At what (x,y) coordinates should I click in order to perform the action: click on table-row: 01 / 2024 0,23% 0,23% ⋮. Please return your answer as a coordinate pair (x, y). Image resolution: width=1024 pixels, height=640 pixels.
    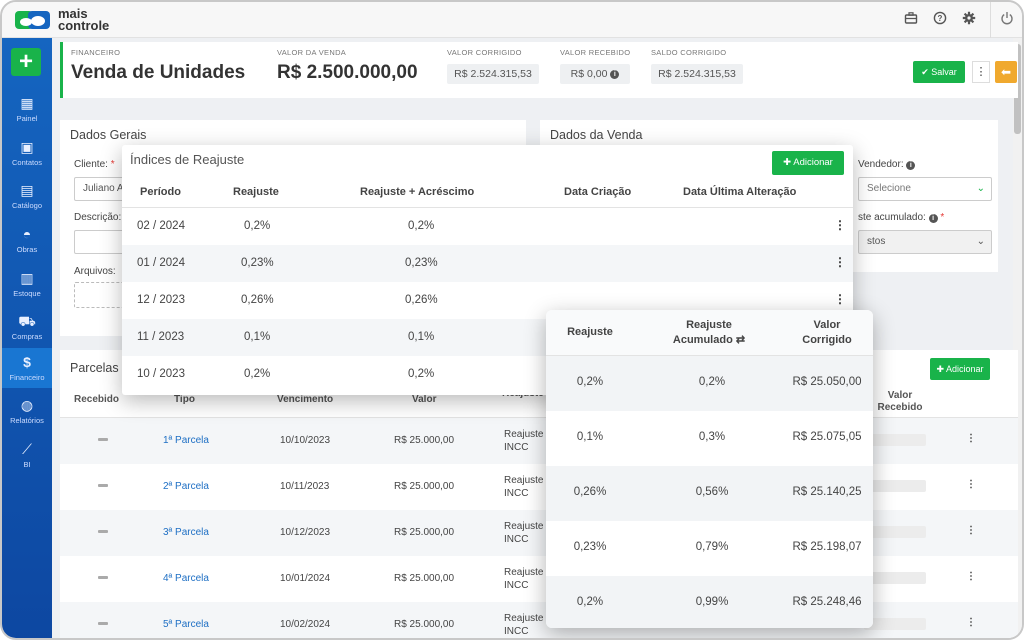
    Looking at the image, I should click on (487, 263).